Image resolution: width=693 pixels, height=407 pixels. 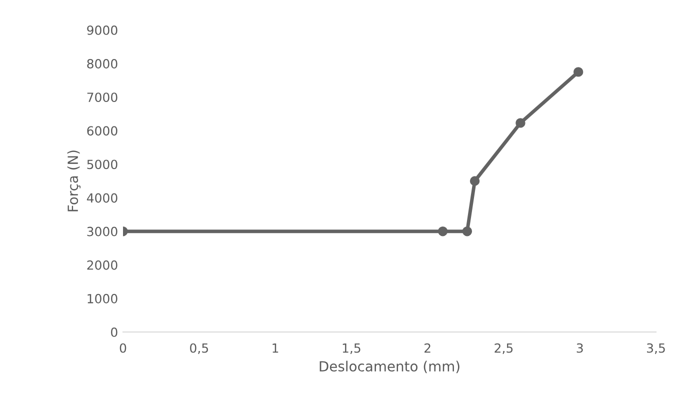 What do you see at coordinates (102, 131) in the screenshot?
I see `y-tick-label: 6000` at bounding box center [102, 131].